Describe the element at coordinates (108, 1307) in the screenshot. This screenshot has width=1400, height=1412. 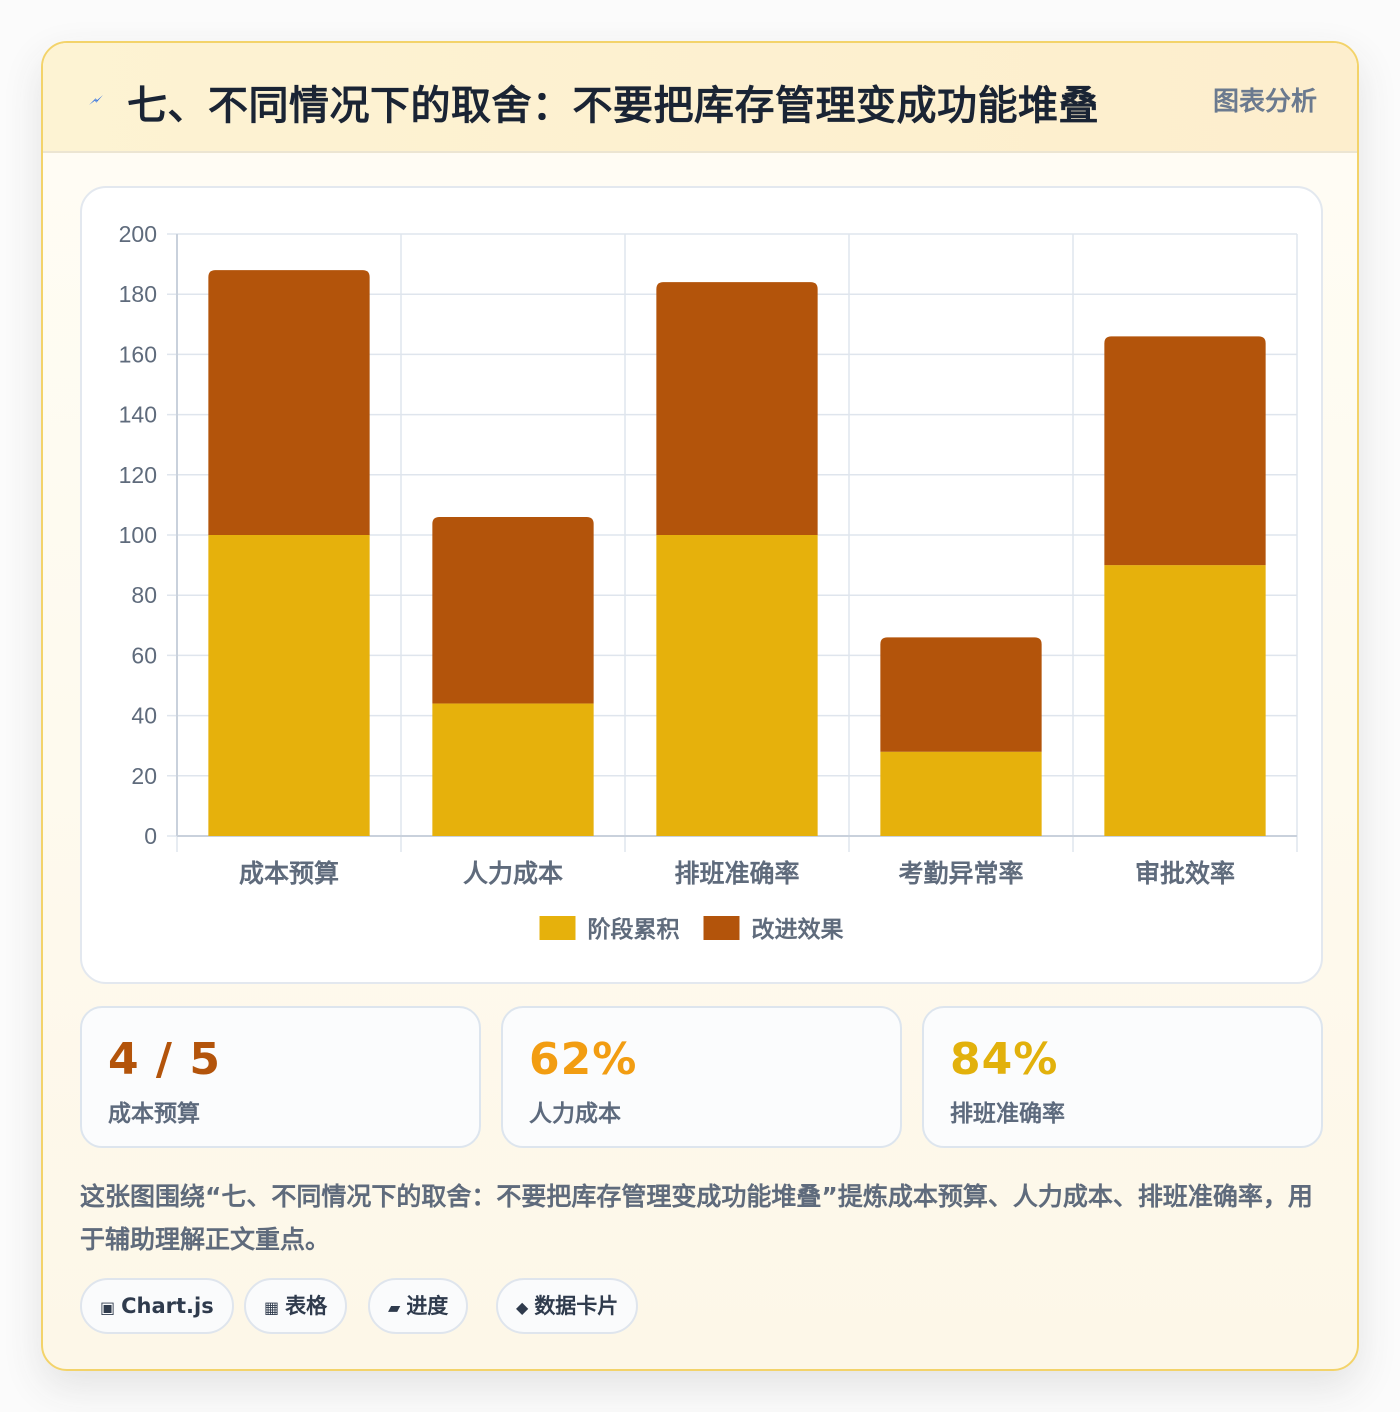
I see `chart-icon: ▣` at that location.